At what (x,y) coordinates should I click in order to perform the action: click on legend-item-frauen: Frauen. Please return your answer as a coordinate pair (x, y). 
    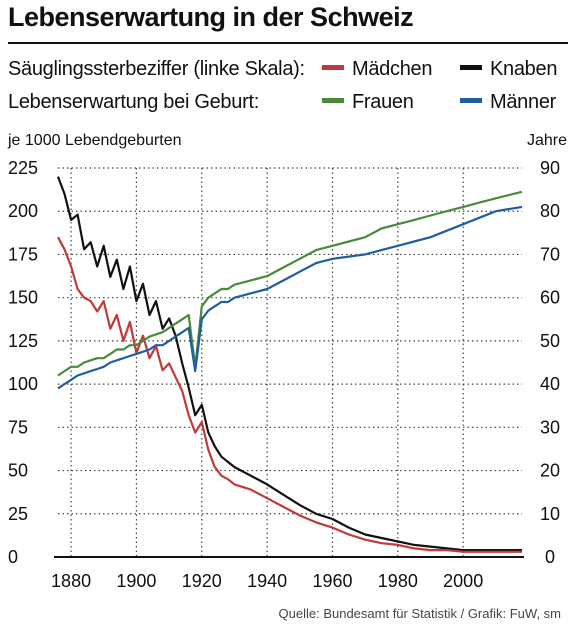
    Looking at the image, I should click on (368, 102).